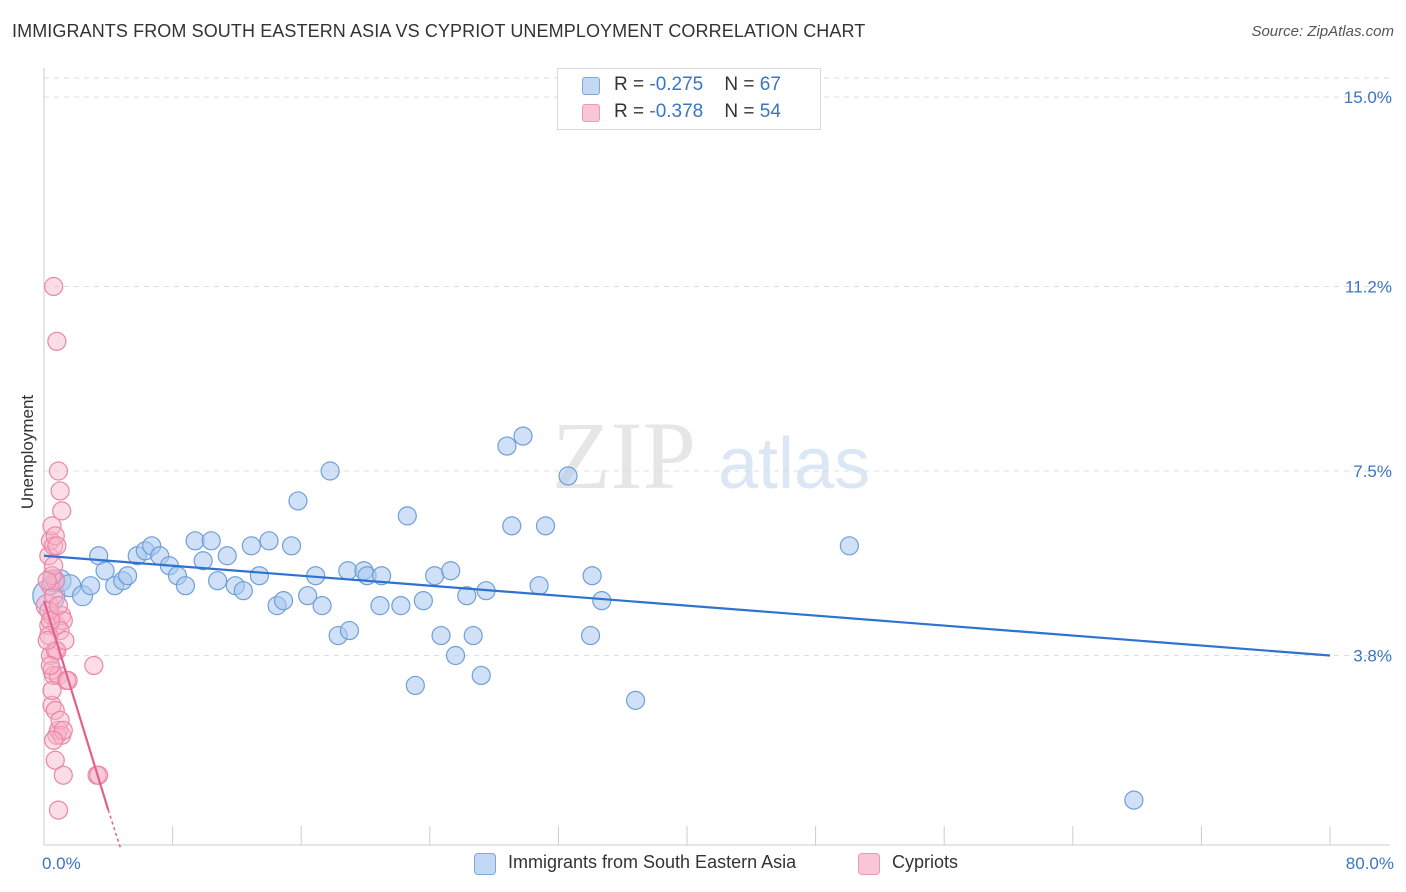 The height and width of the screenshot is (892, 1406). What do you see at coordinates (61, 863) in the screenshot?
I see `x-tick-label: 0.0%` at bounding box center [61, 863].